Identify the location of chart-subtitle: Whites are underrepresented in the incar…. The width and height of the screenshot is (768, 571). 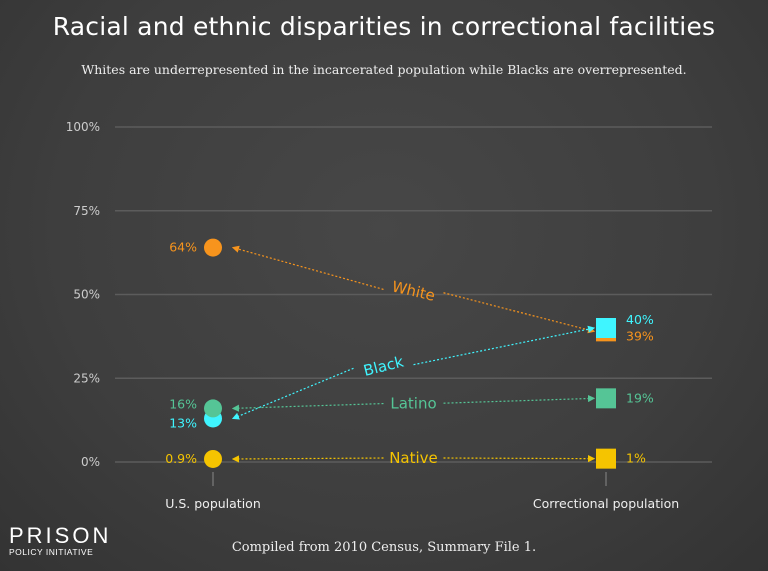
(384, 69).